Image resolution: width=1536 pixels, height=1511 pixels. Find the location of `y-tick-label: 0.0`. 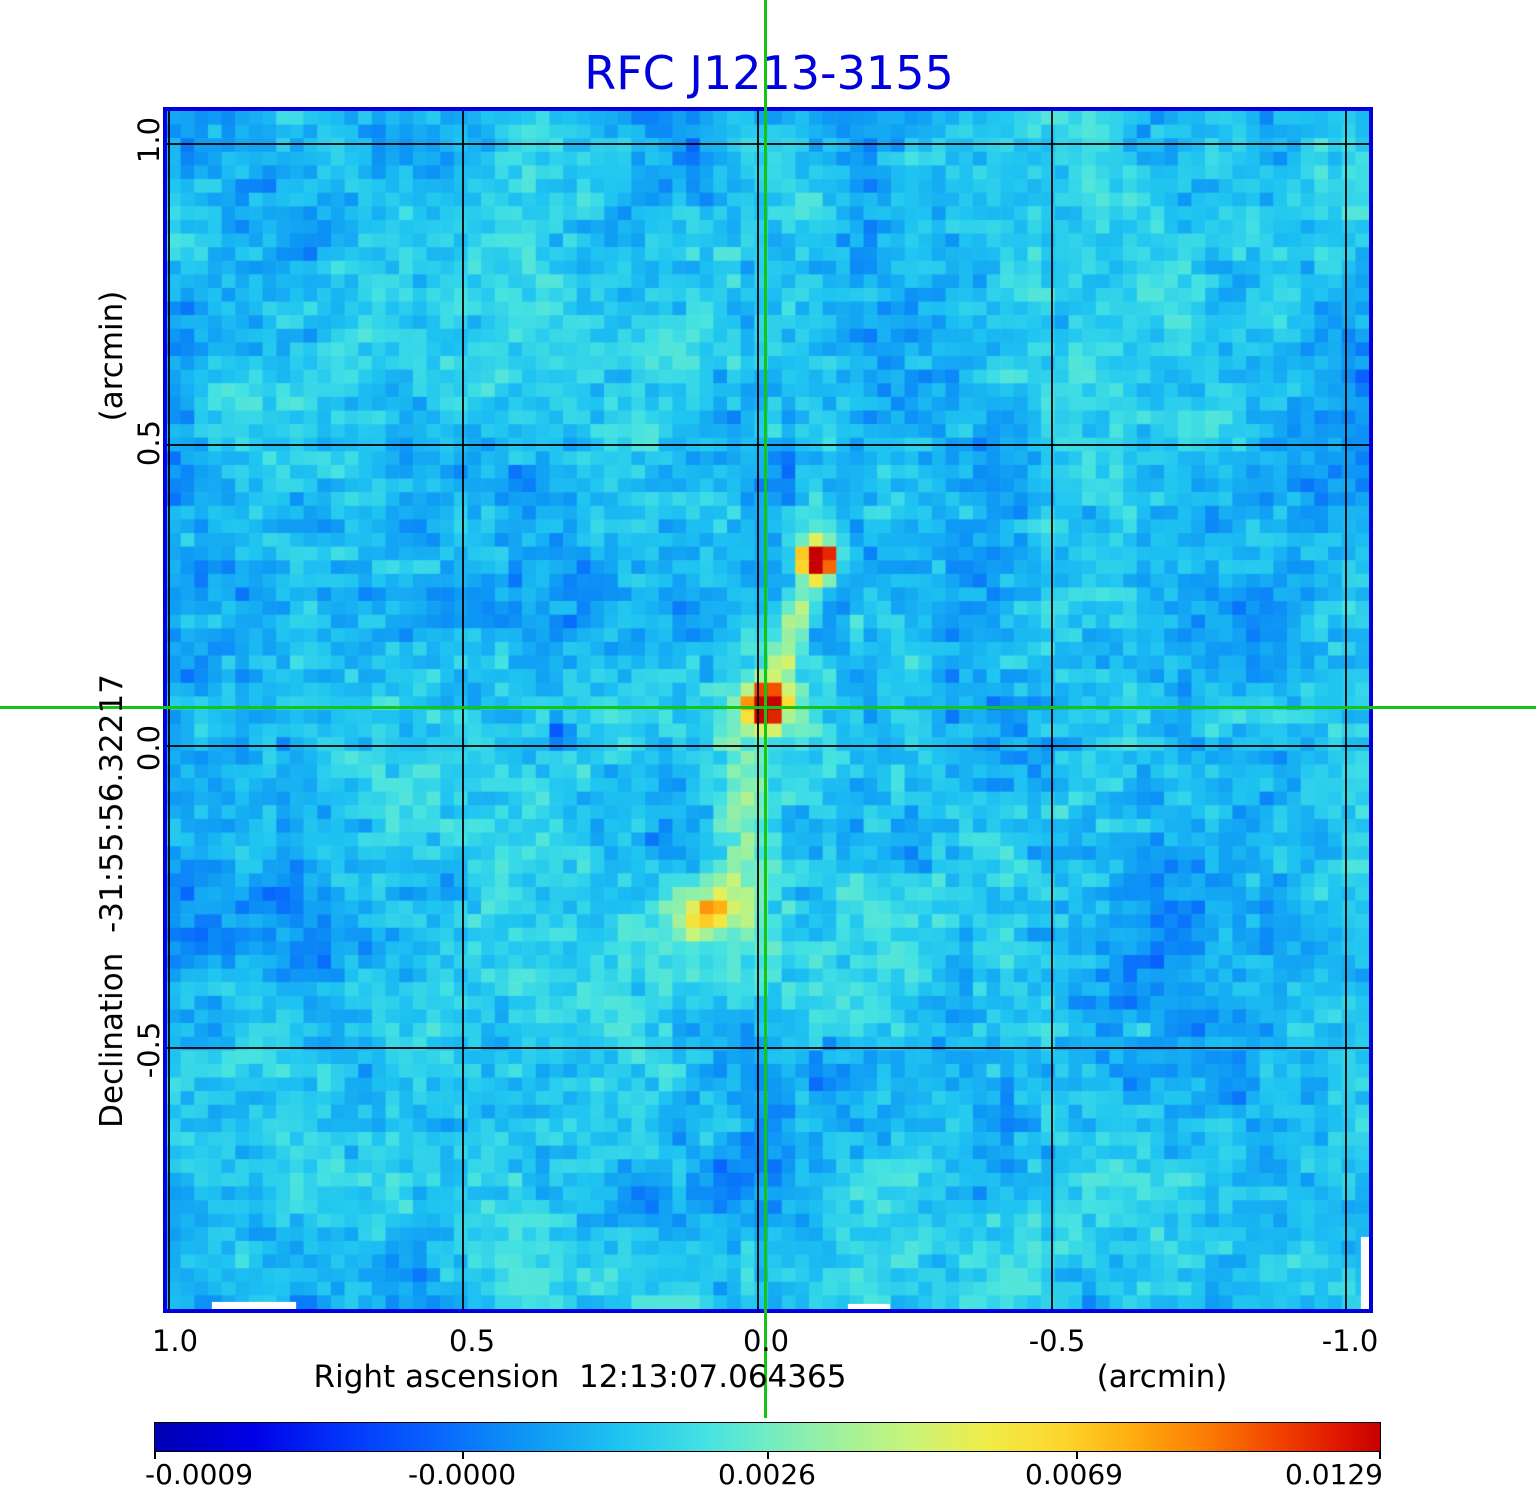

y-tick-label: 0.0 is located at coordinates (149, 748).